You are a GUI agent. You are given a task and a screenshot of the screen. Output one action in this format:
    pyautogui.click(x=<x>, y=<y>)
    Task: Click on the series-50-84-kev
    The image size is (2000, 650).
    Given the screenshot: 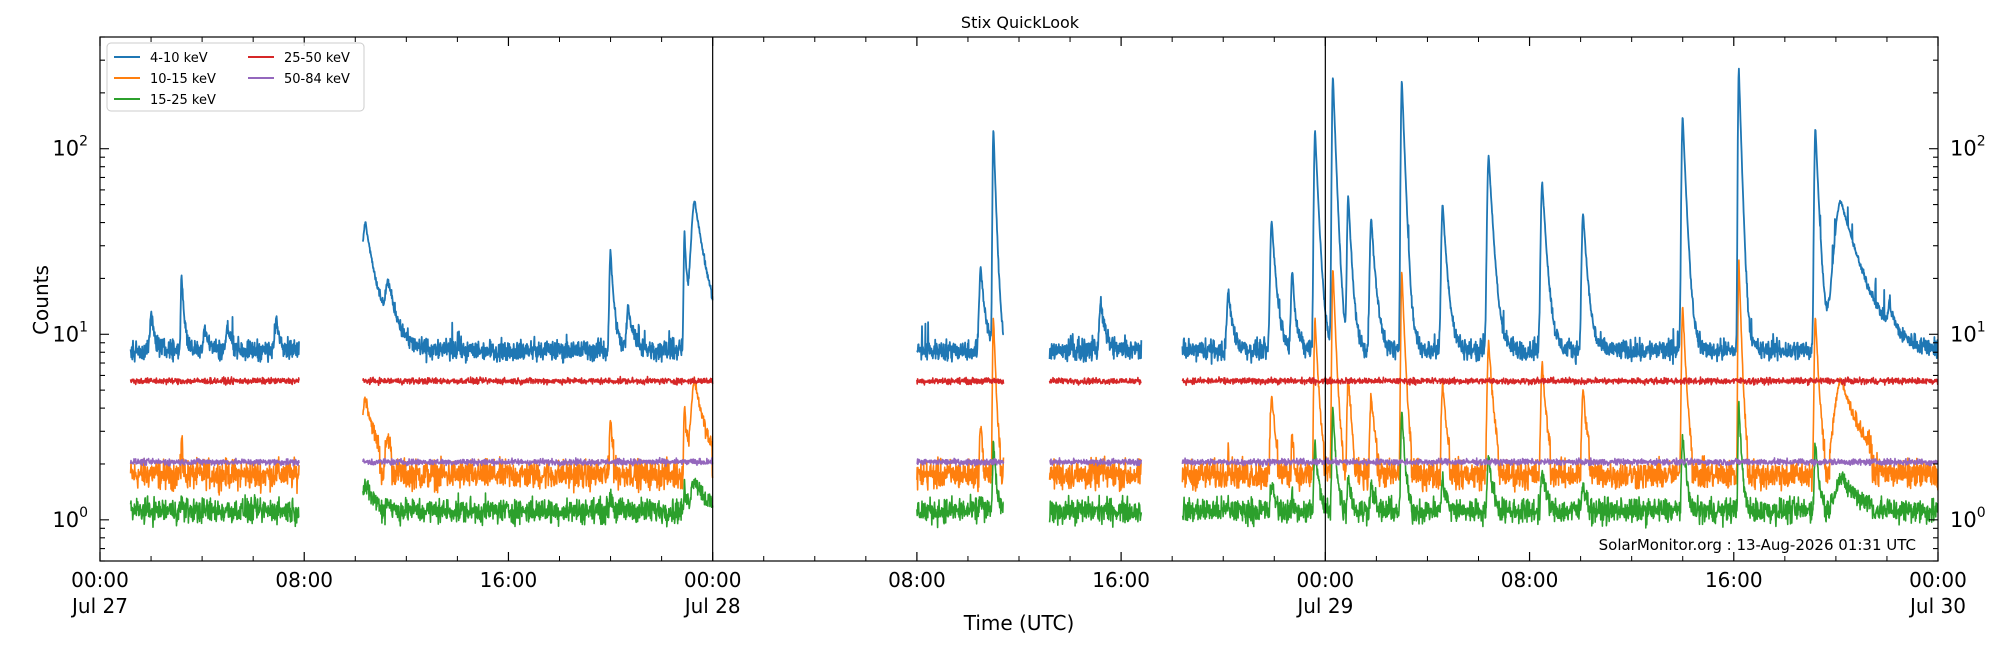 What is the action you would take?
    pyautogui.click(x=1033, y=462)
    